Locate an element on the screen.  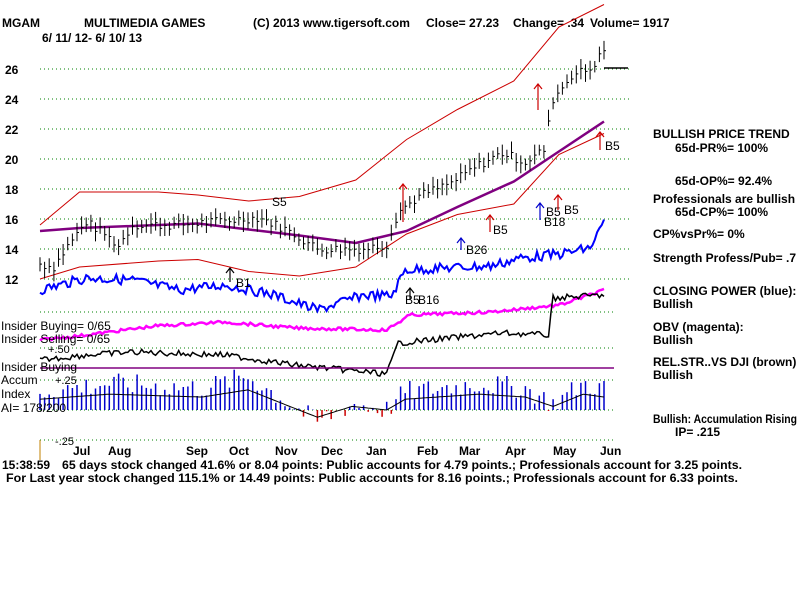
header-change: Change= .34 is located at coordinates (548, 23).